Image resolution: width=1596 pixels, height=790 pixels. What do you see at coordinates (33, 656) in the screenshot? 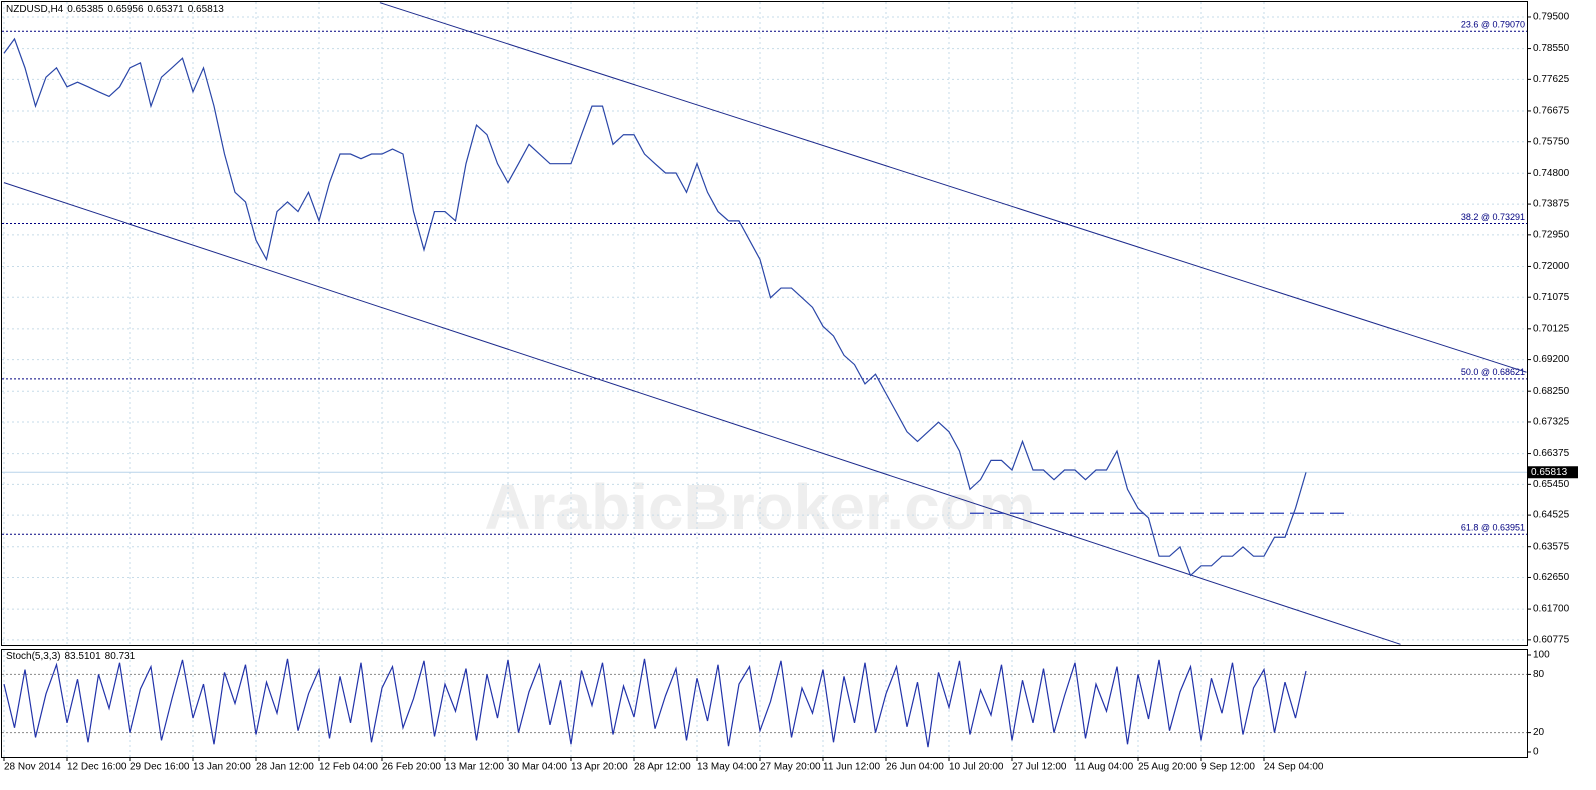
I see `stoch-title: Stoch(5,3,3)` at bounding box center [33, 656].